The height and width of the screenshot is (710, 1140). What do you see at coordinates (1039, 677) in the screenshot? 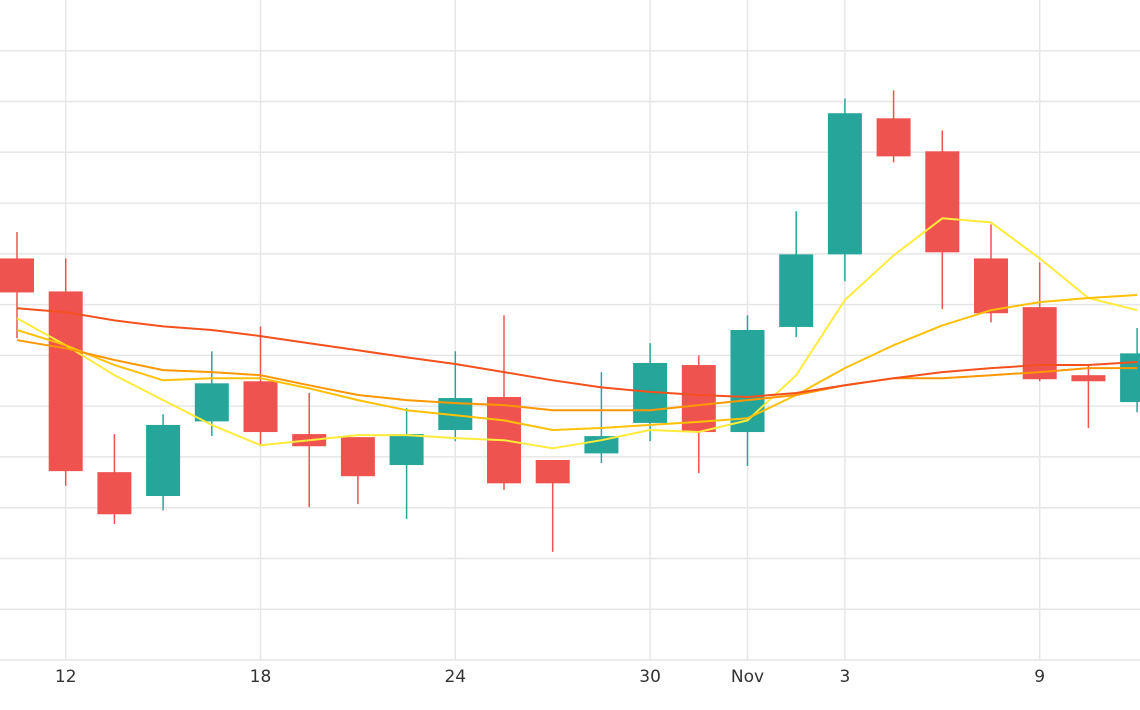
I see `x-tick-label: 9` at bounding box center [1039, 677].